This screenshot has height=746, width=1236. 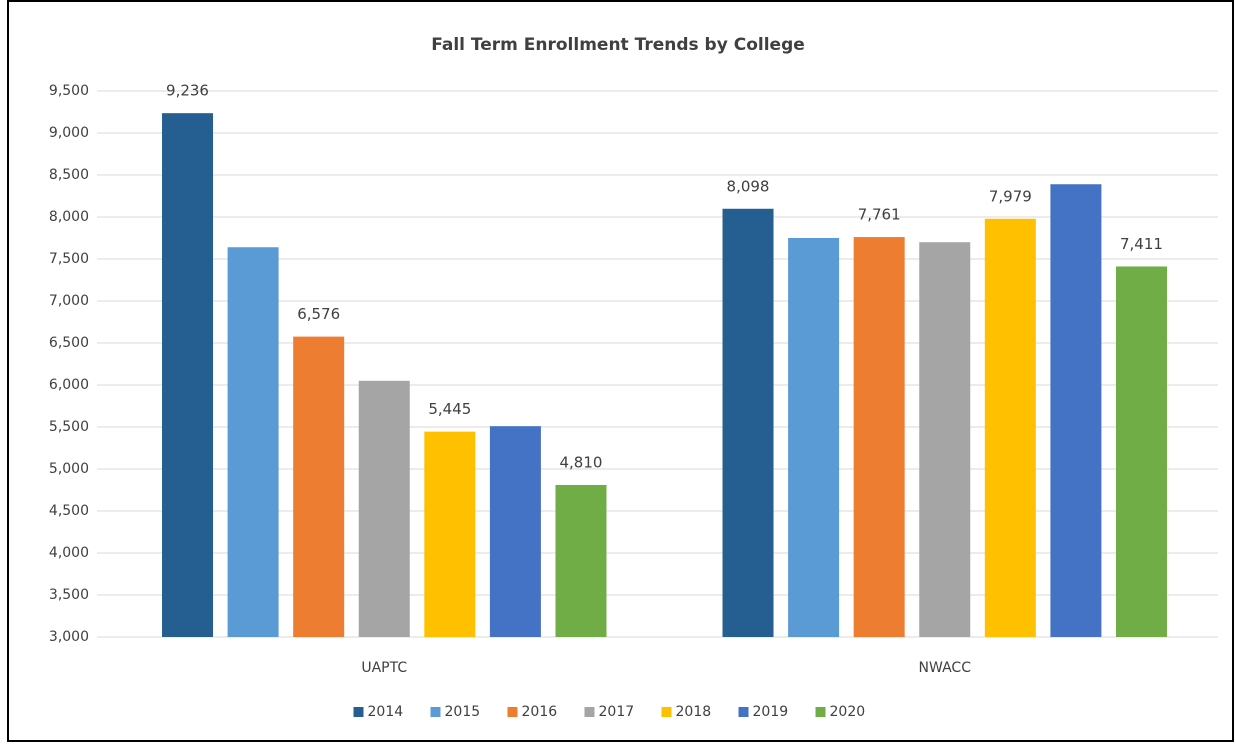 What do you see at coordinates (463, 712) in the screenshot?
I see `legend-label: 2015` at bounding box center [463, 712].